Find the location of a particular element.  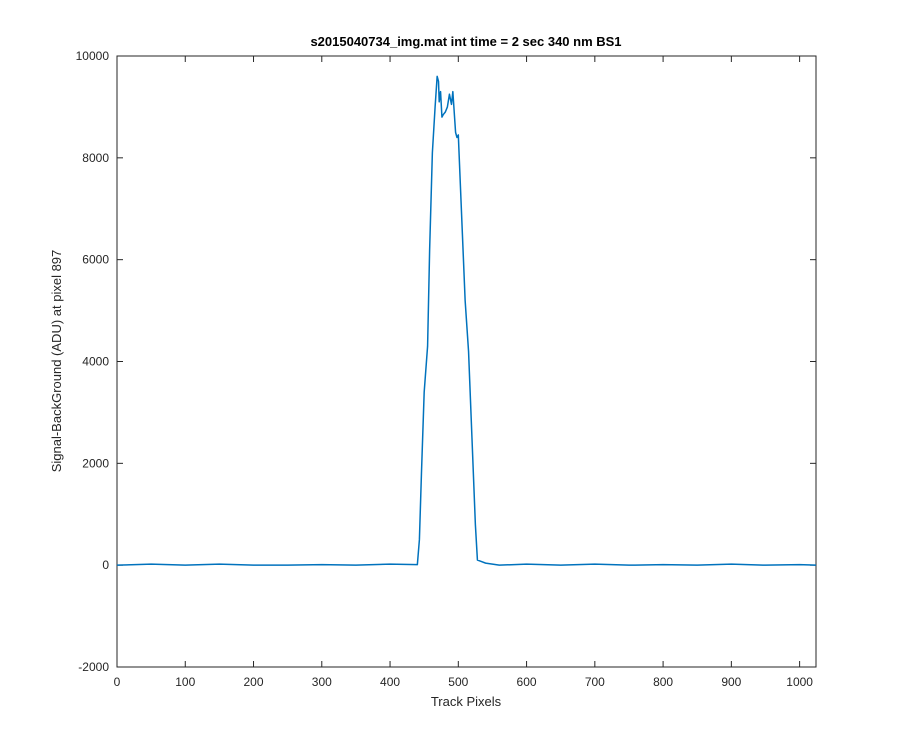

x-tick-label: 100 is located at coordinates (185, 682).